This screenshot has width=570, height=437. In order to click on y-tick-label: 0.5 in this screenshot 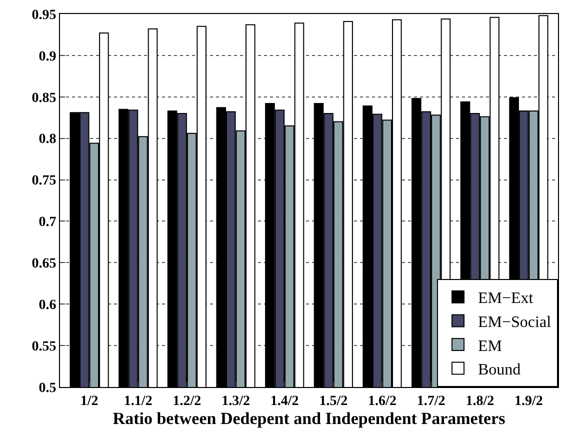, I will do `click(47, 388)`.